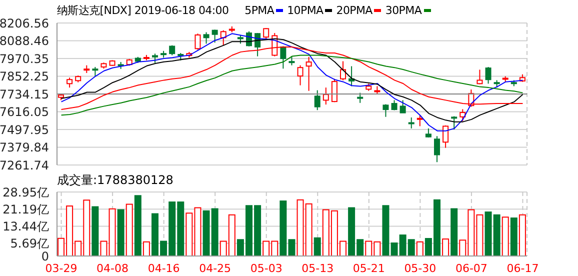  What do you see at coordinates (24, 59) in the screenshot?
I see `y-tick-label: 7970.35` at bounding box center [24, 59].